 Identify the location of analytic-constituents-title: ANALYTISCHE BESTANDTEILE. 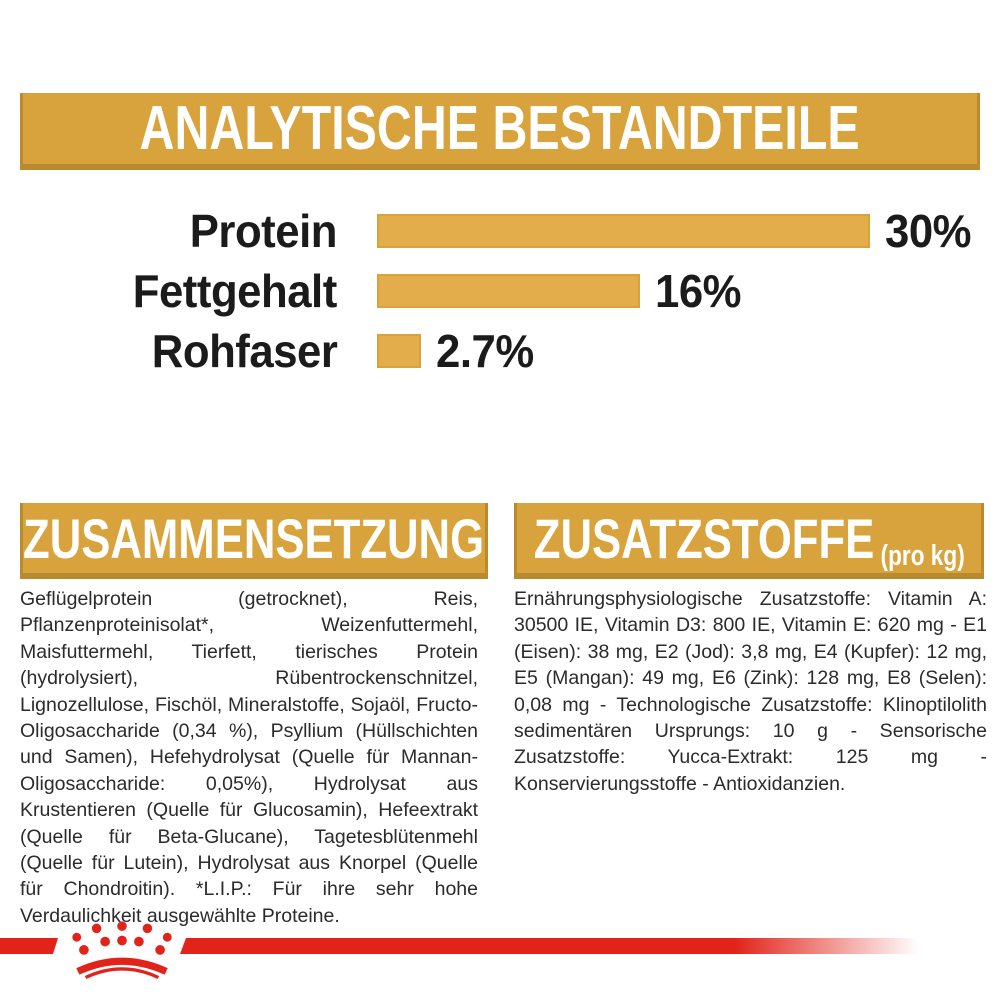
(500, 128).